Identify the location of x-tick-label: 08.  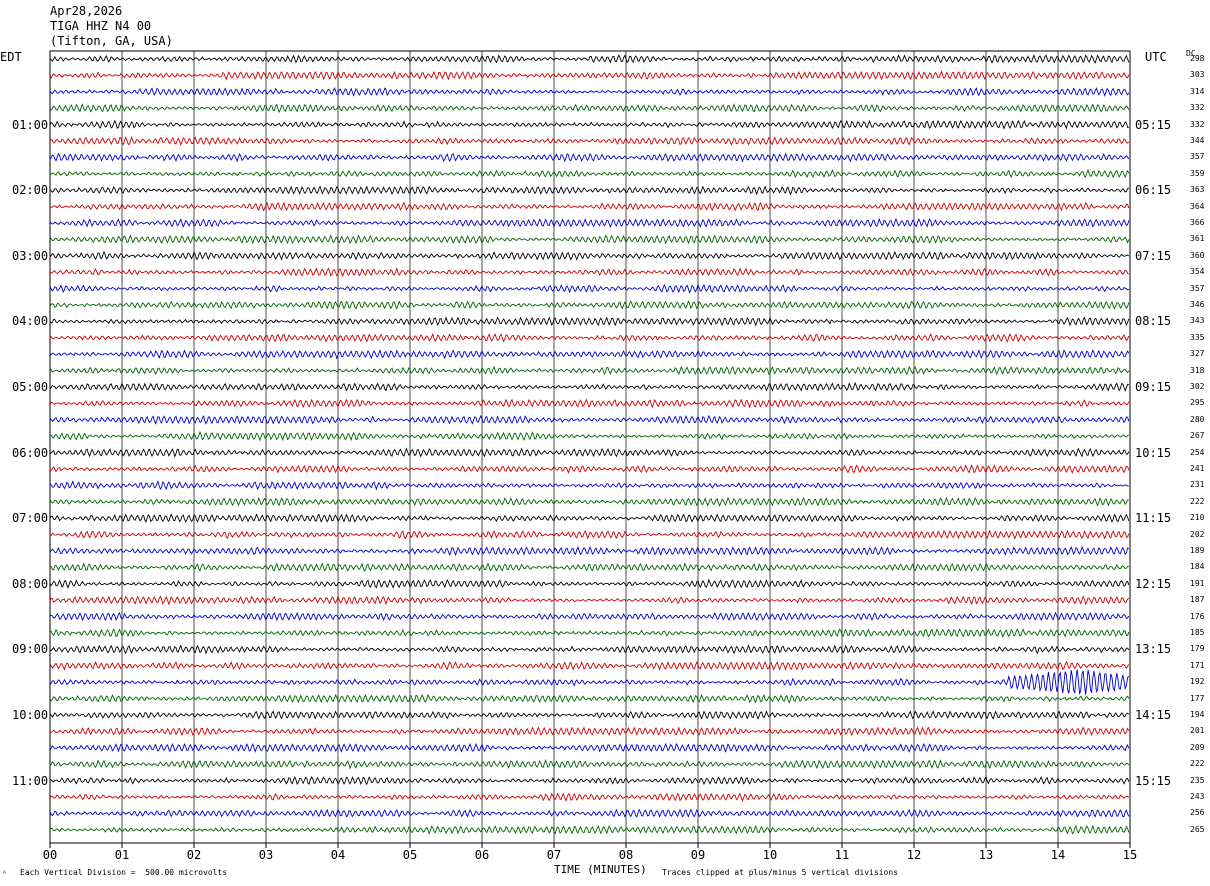
(626, 855).